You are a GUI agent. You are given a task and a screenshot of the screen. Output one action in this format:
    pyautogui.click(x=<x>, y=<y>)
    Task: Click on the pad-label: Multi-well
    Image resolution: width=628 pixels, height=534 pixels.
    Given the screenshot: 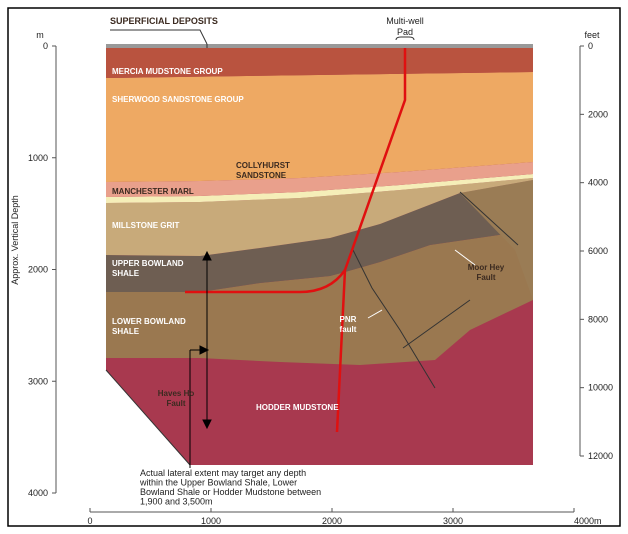 What is the action you would take?
    pyautogui.click(x=405, y=21)
    